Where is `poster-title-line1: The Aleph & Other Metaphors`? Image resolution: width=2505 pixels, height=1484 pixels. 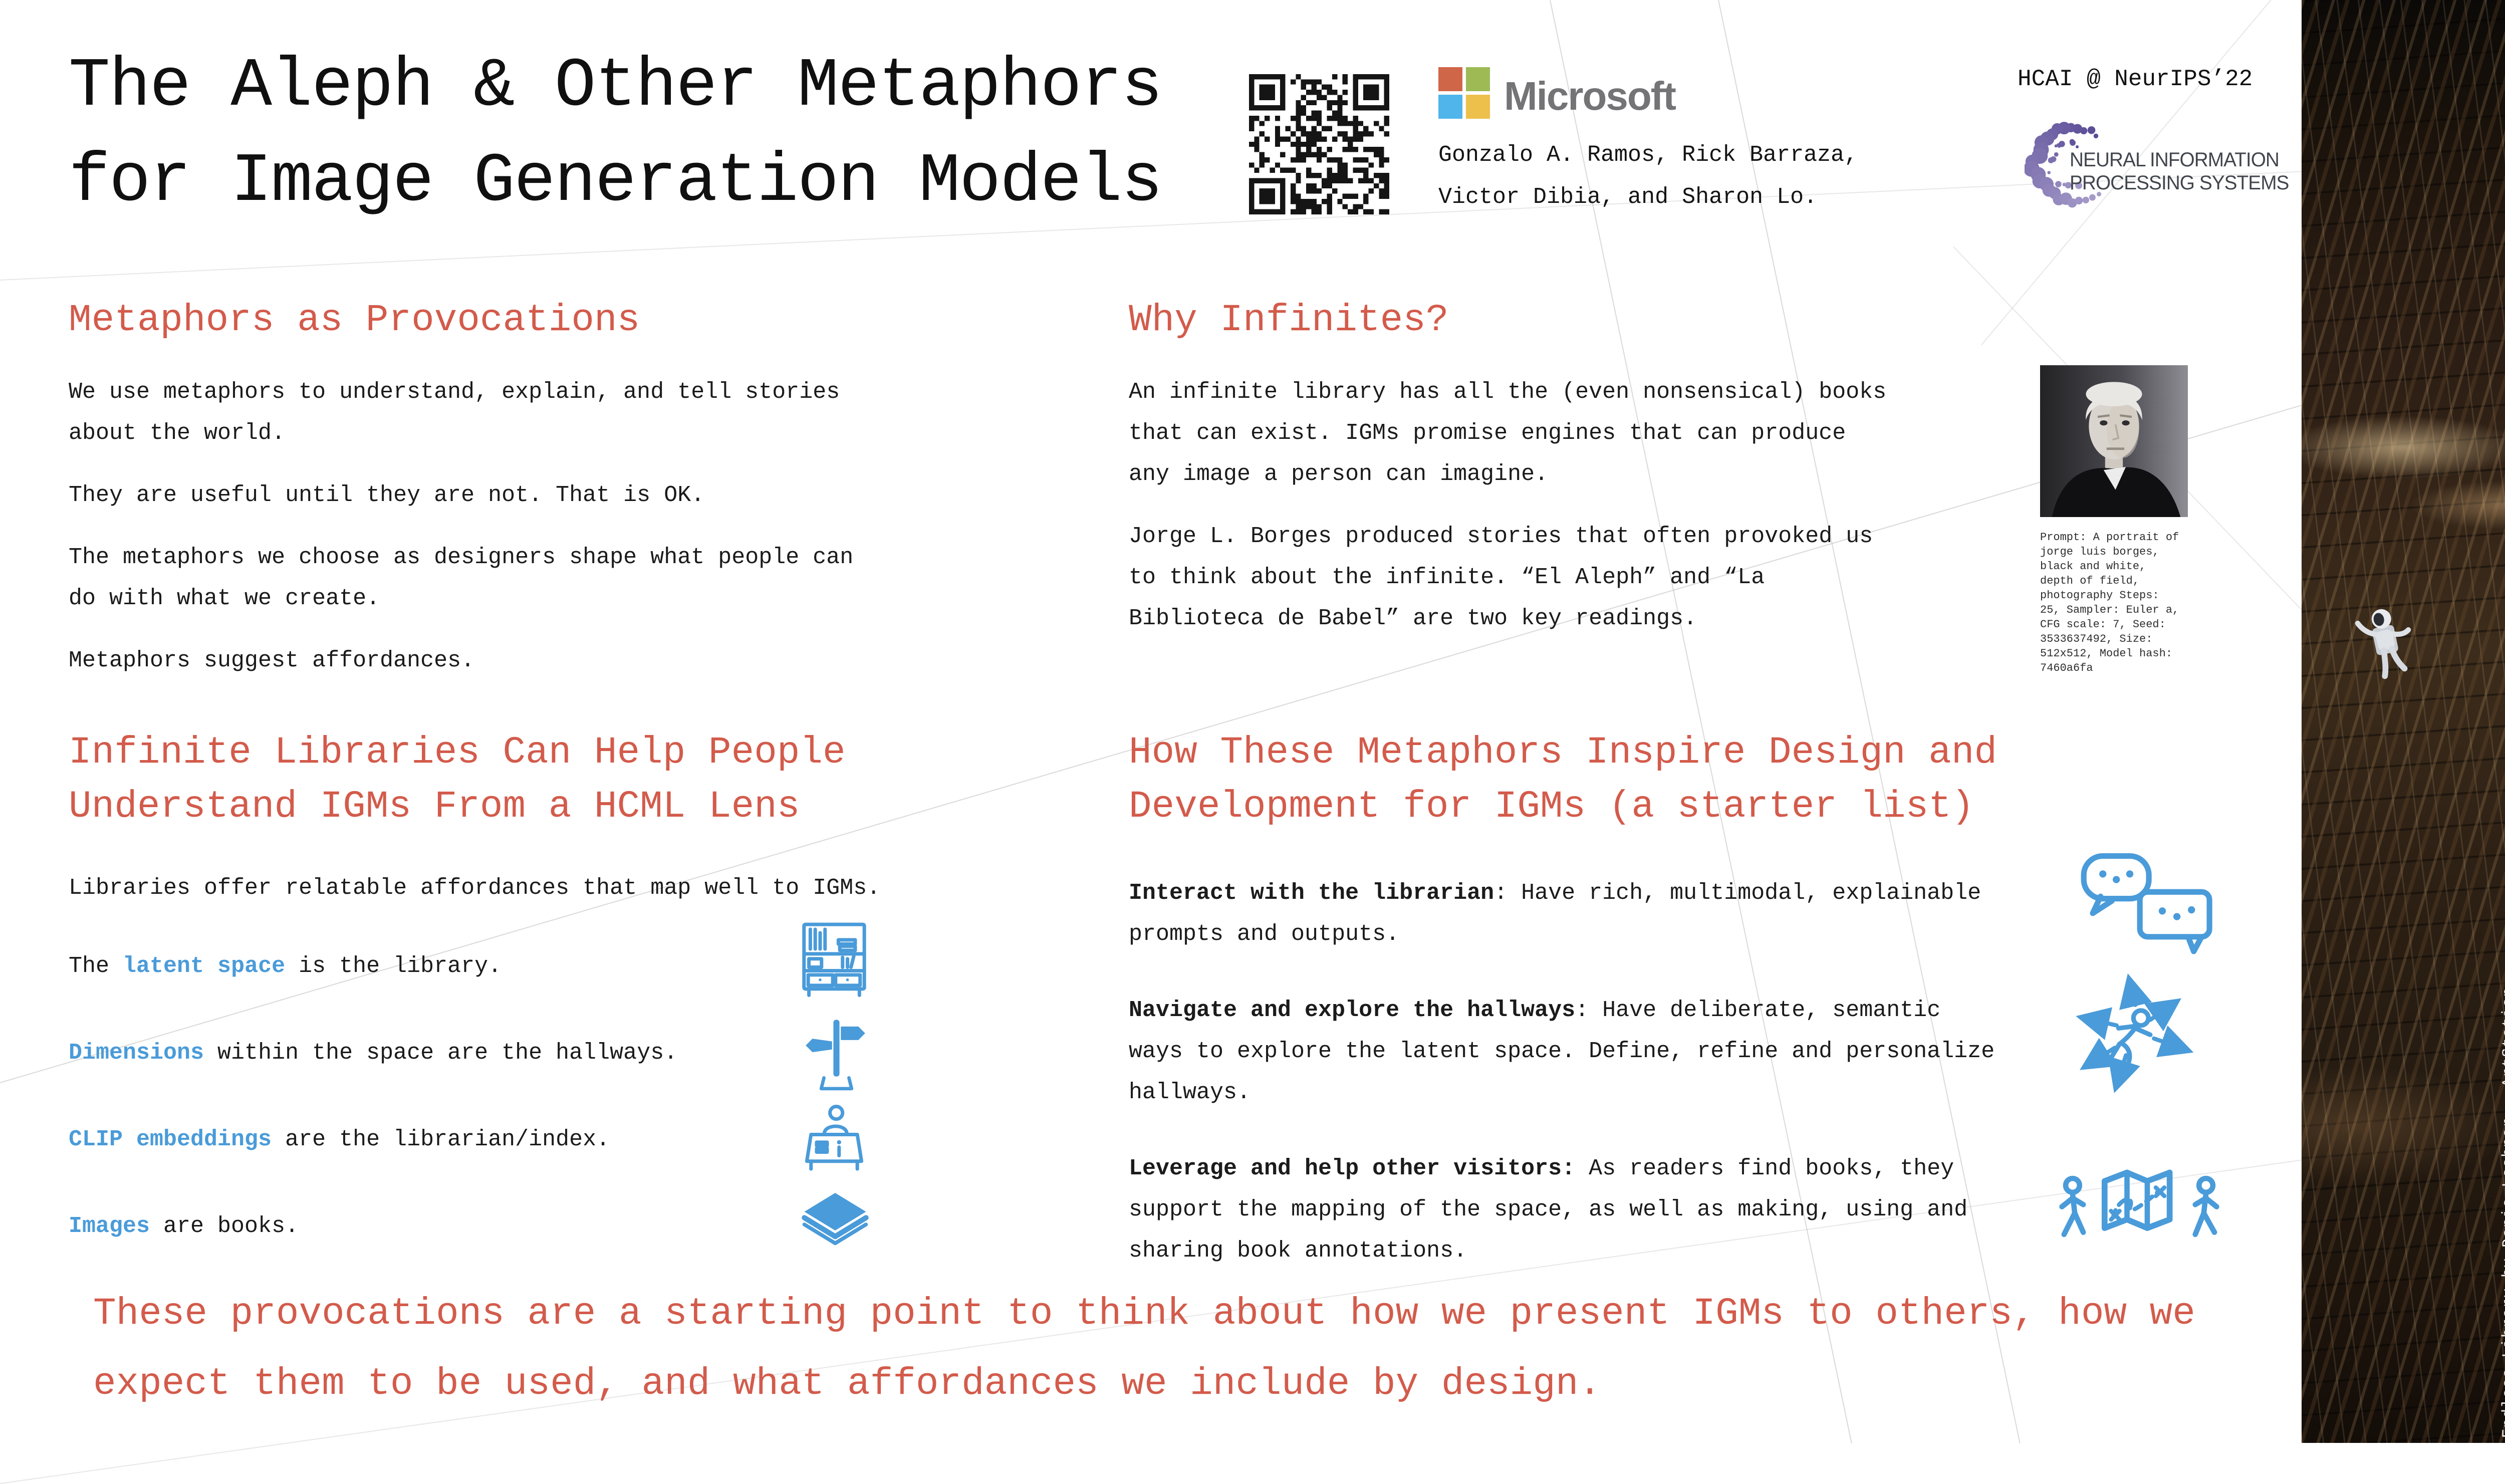 poster-title-line1: The Aleph & Other Metaphors is located at coordinates (616, 87).